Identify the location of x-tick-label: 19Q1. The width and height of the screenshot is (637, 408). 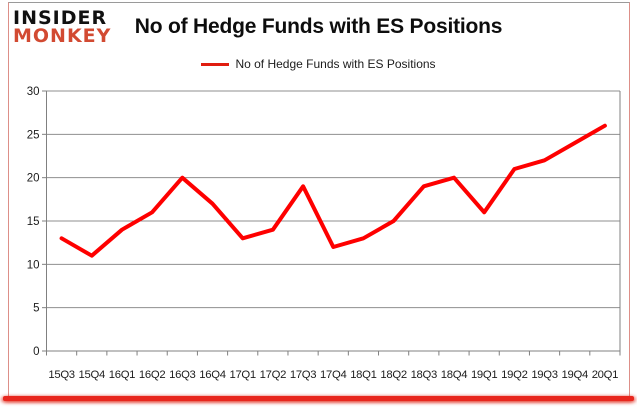
(484, 375).